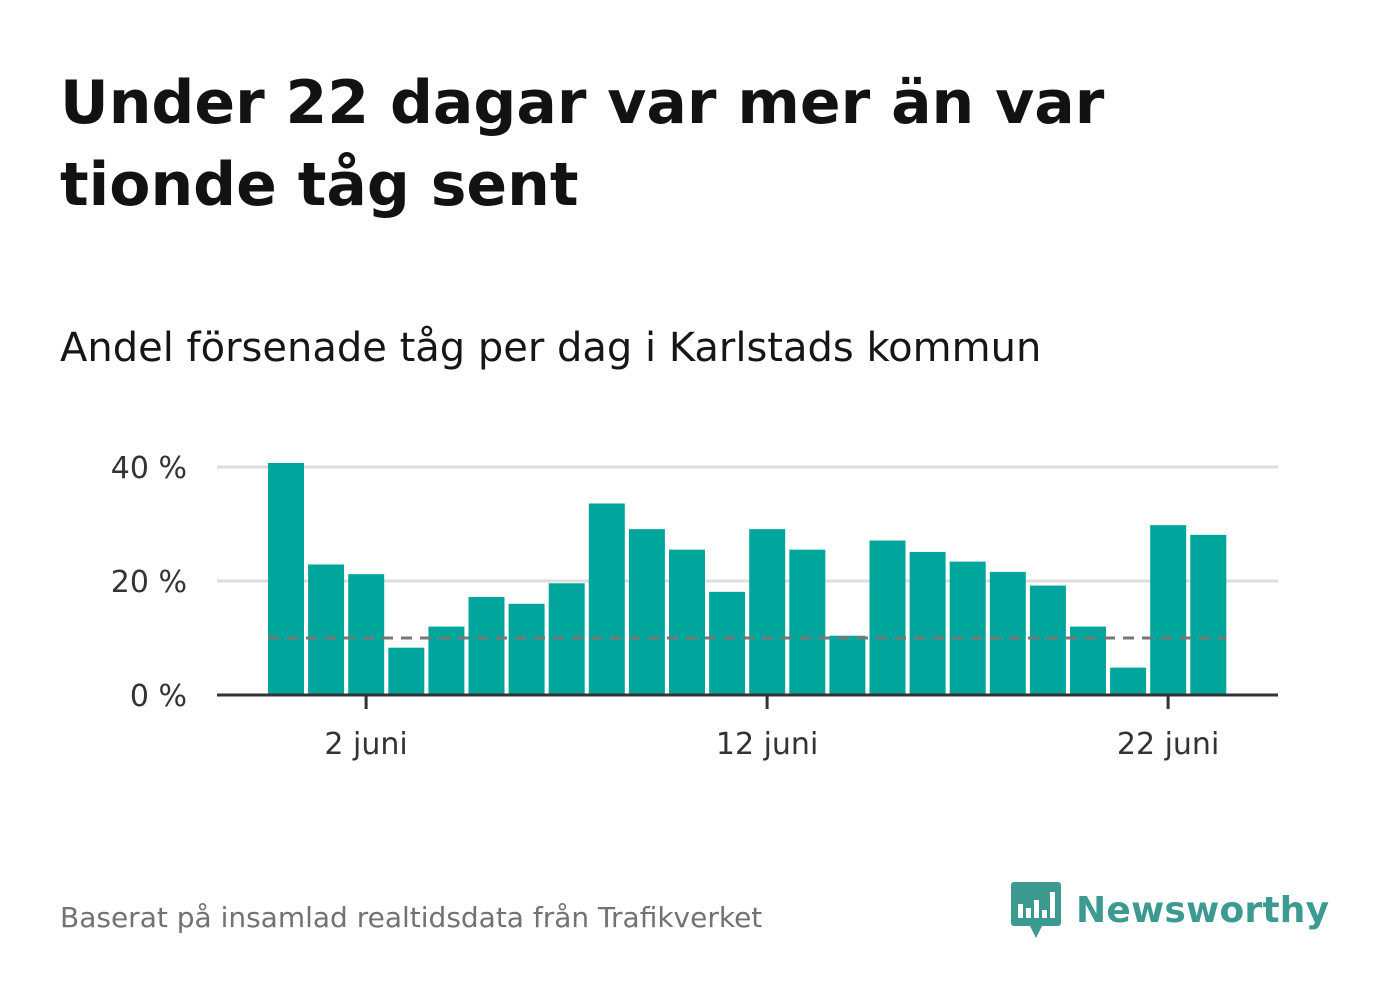 The height and width of the screenshot is (999, 1382). What do you see at coordinates (149, 582) in the screenshot?
I see `y-tick-label: 20 %` at bounding box center [149, 582].